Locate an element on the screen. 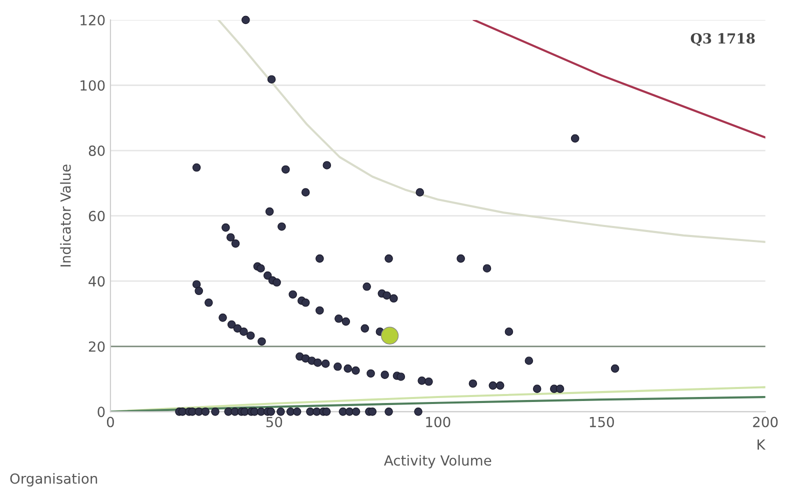  x-tick-label: 100 is located at coordinates (438, 422).